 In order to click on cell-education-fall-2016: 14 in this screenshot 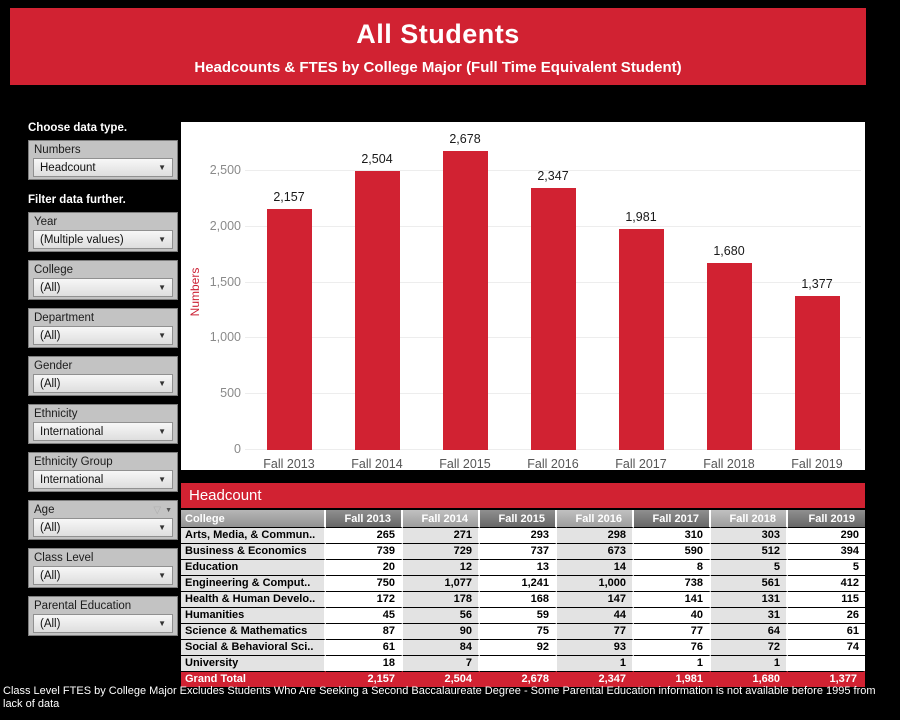, I will do `click(595, 567)`.